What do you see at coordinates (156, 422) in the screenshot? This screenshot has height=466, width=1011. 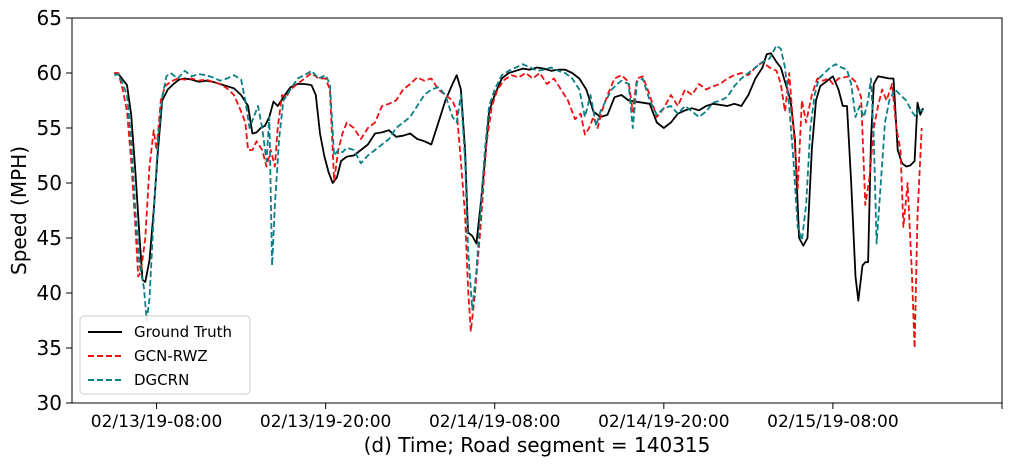 I see `x-tick-label: 02/13/19-08:00` at bounding box center [156, 422].